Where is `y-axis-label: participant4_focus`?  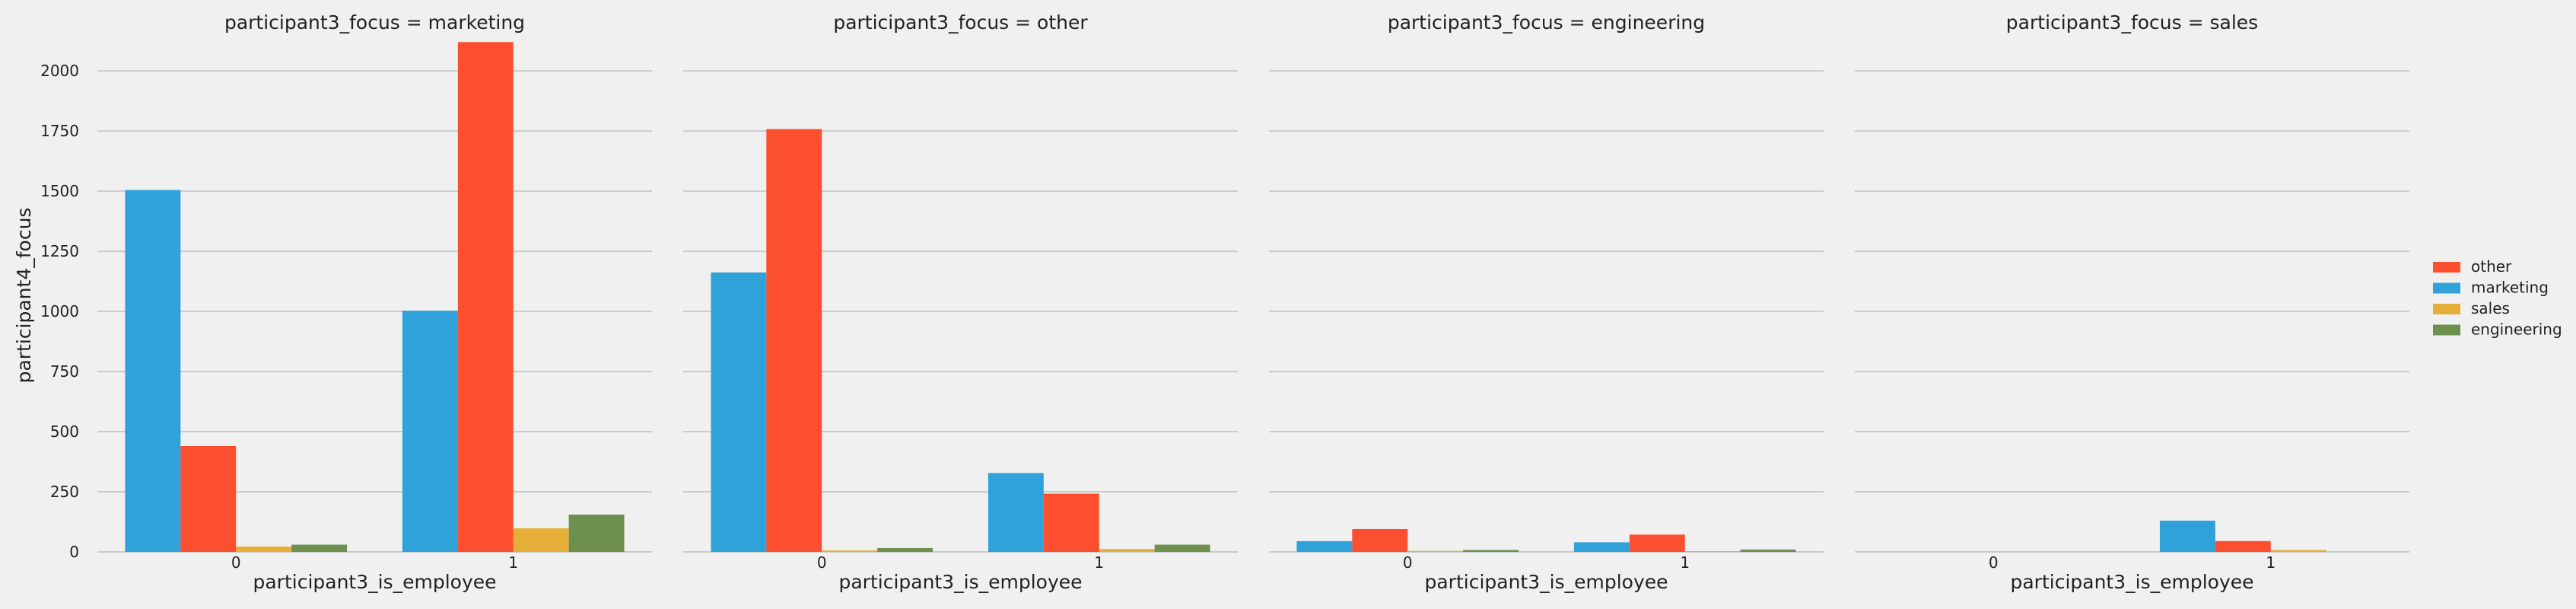
y-axis-label: participant4_focus is located at coordinates (24, 296).